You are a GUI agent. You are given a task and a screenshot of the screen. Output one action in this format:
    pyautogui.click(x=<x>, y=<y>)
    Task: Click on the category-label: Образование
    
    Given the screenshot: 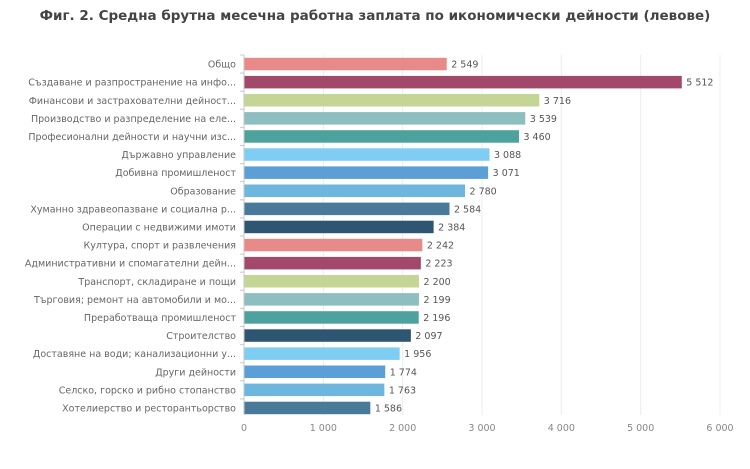 What is the action you would take?
    pyautogui.click(x=203, y=191)
    